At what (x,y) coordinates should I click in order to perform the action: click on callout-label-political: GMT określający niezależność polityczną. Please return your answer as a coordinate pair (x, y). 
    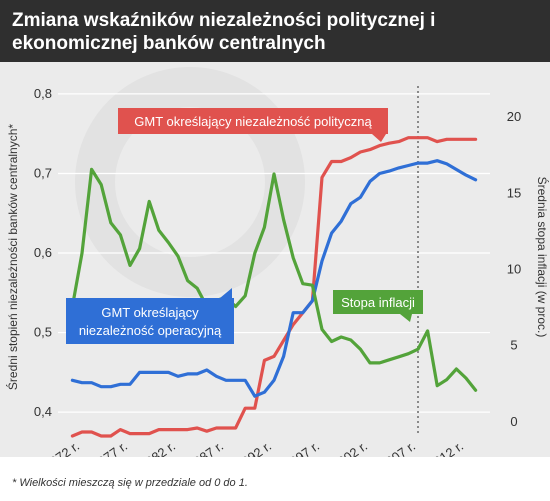
    Looking at the image, I should click on (253, 121).